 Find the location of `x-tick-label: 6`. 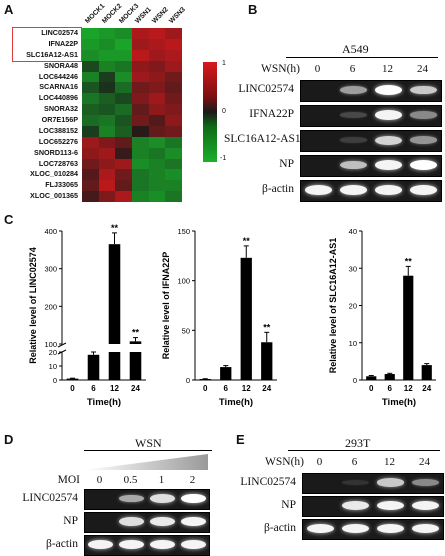

x-tick-label: 6 is located at coordinates (226, 388).